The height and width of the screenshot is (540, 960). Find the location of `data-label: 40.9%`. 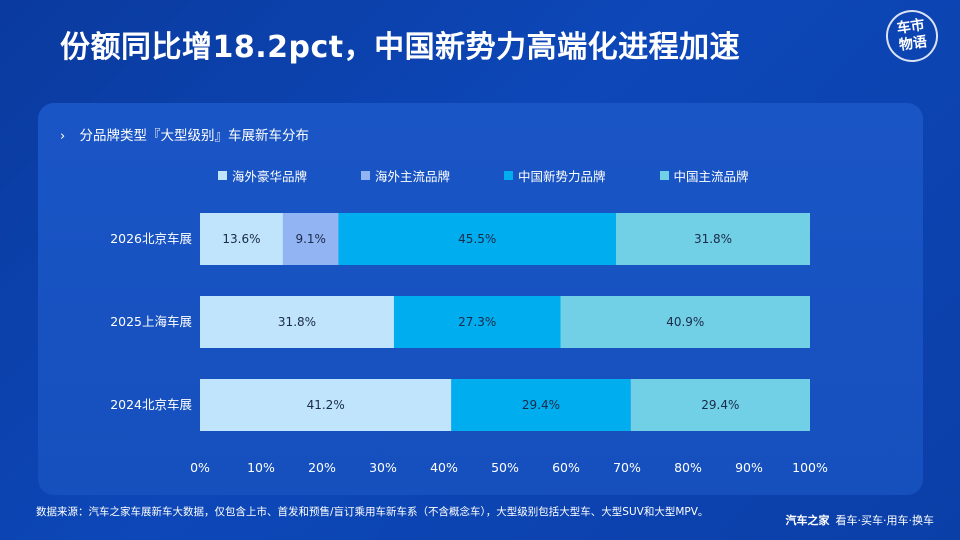

data-label: 40.9% is located at coordinates (685, 322).